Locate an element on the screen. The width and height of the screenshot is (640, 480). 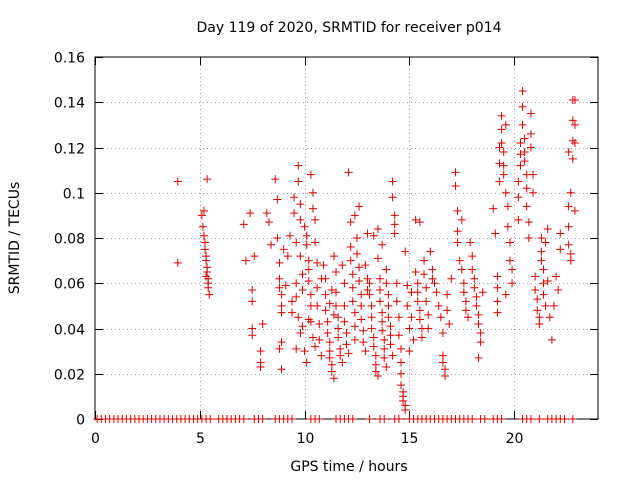
y-tick-label: 0.1 is located at coordinates (74, 195).